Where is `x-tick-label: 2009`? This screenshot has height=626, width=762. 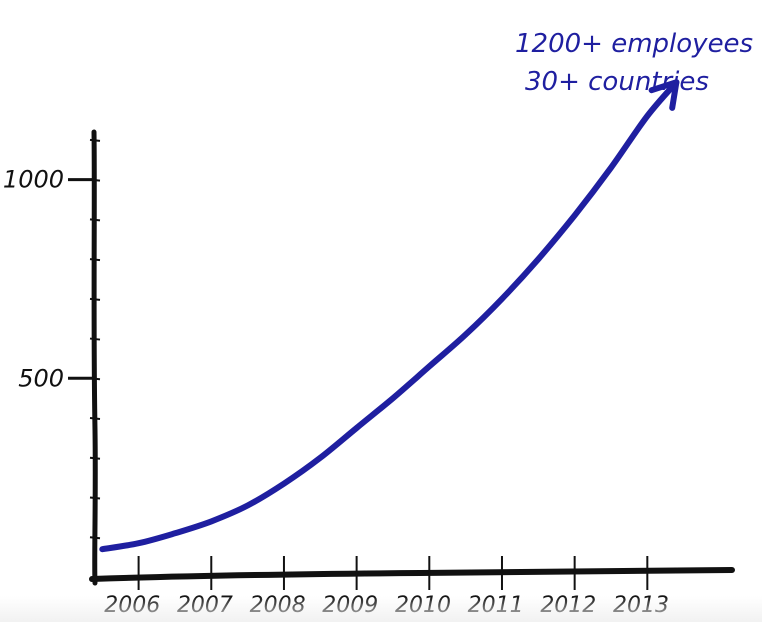 x-tick-label: 2009 is located at coordinates (350, 605).